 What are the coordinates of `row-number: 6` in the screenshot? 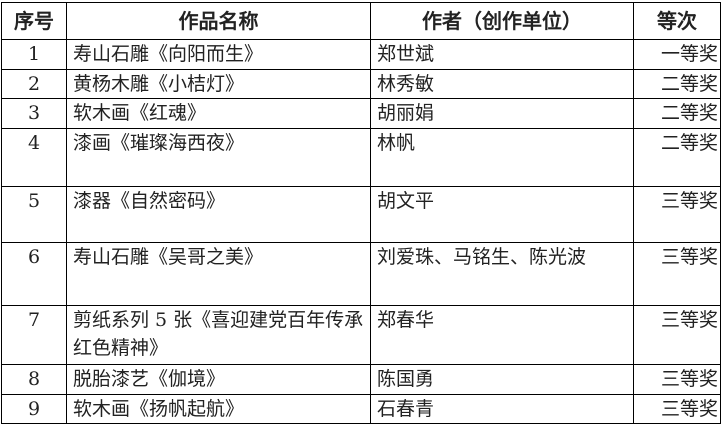 It's located at (34, 274).